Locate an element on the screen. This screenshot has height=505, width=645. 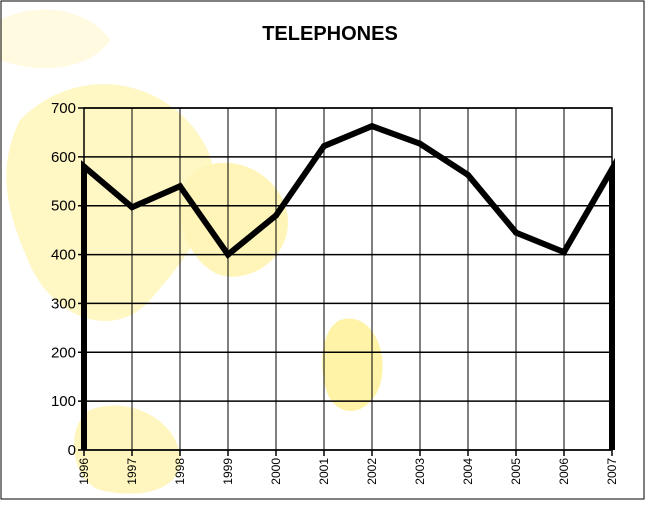
data-point-1998 is located at coordinates (180, 186).